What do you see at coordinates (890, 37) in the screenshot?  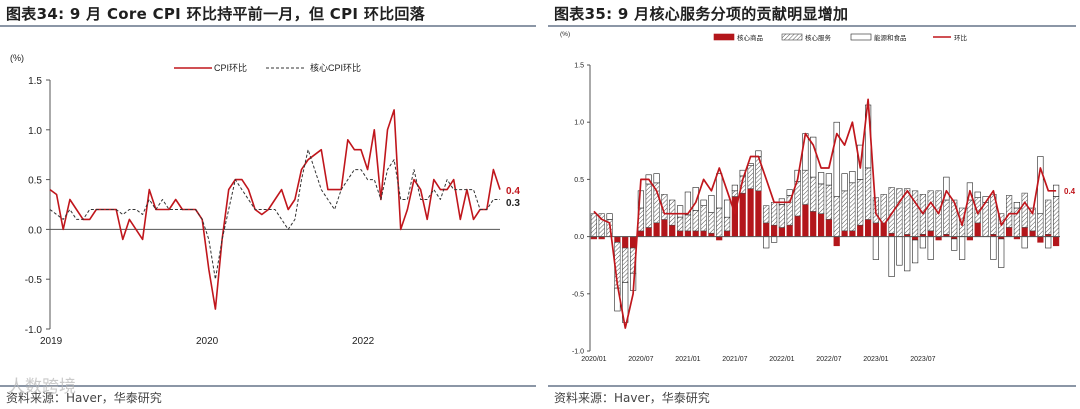 I see `legend-energy-food-label: 能源和食品` at bounding box center [890, 37].